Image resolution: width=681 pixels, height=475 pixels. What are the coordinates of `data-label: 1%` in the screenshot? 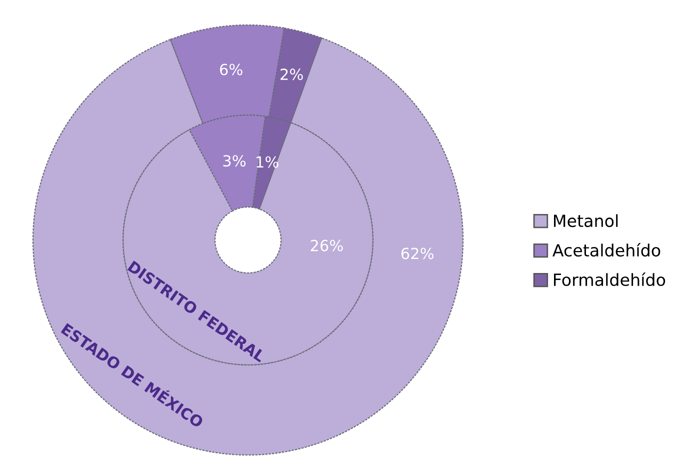 It's located at (267, 162).